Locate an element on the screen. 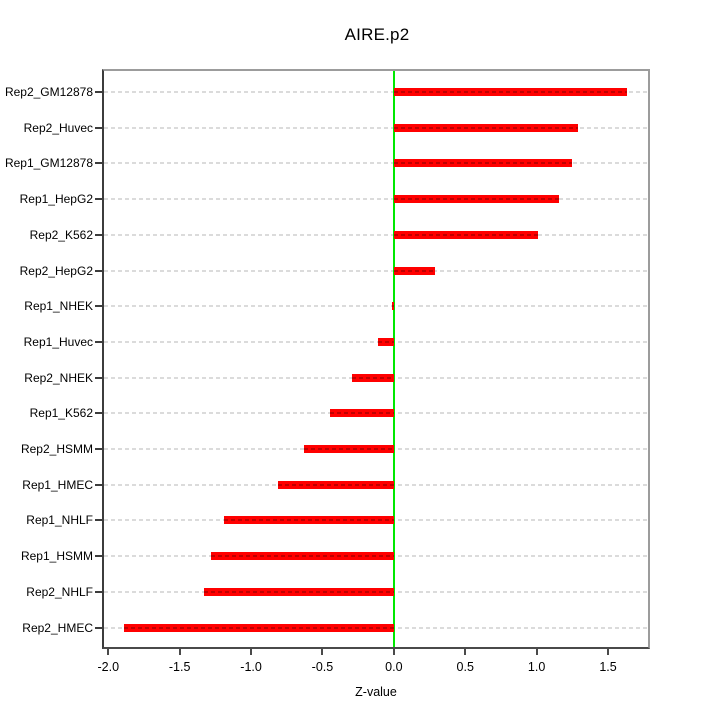  x-tick-label: -2.0 is located at coordinates (108, 667).